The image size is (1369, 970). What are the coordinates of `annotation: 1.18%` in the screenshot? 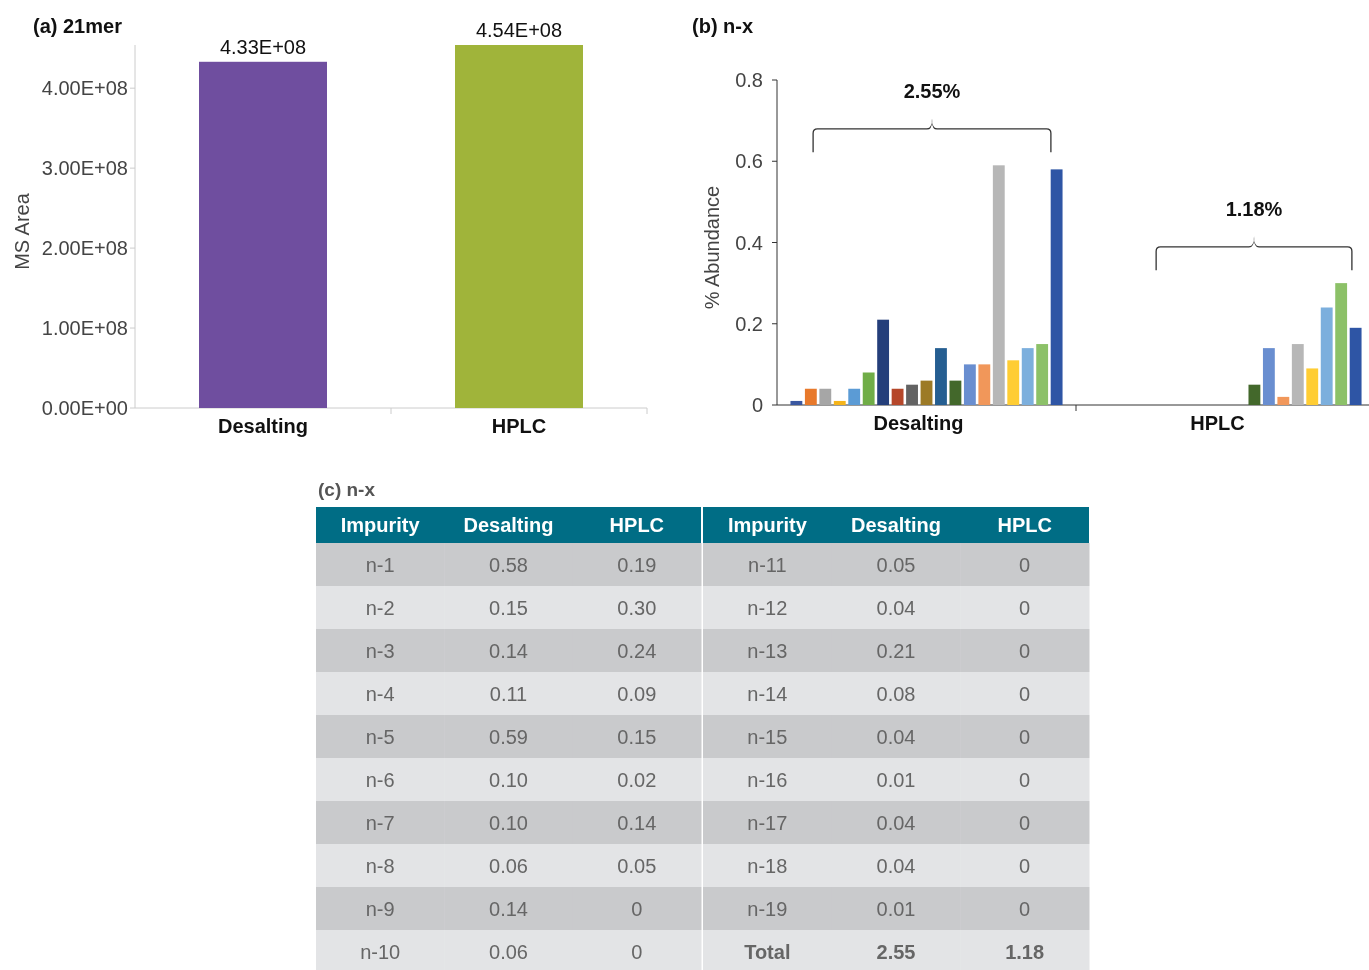 It's located at (1254, 209).